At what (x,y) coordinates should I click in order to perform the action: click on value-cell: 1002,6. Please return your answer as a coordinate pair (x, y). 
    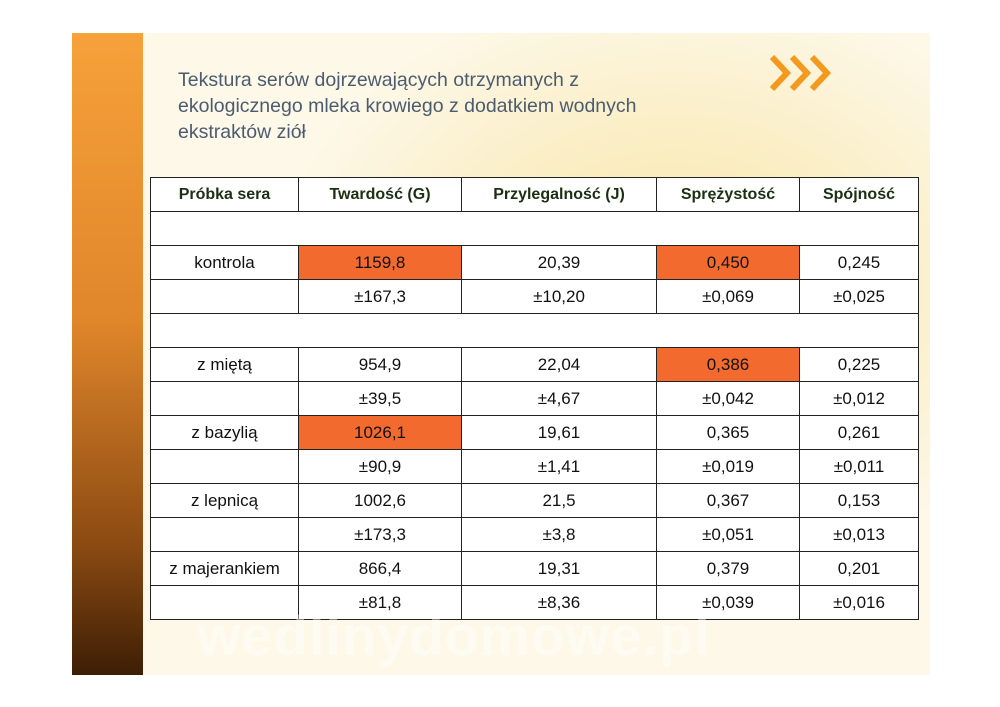
    Looking at the image, I should click on (380, 500).